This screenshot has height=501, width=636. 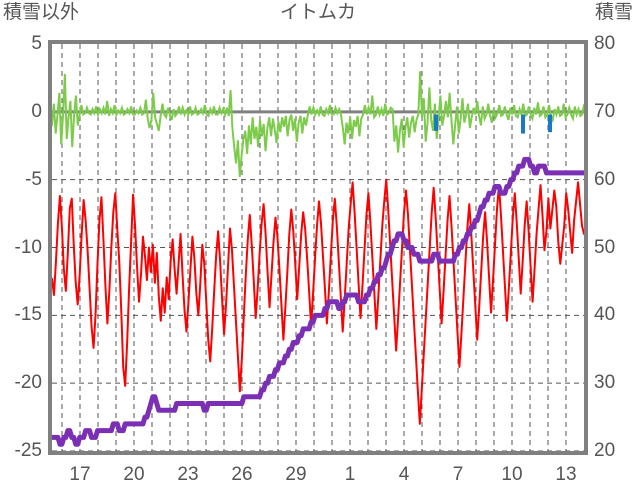 I want to click on x-axis-tick-label: 4, so click(x=404, y=474).